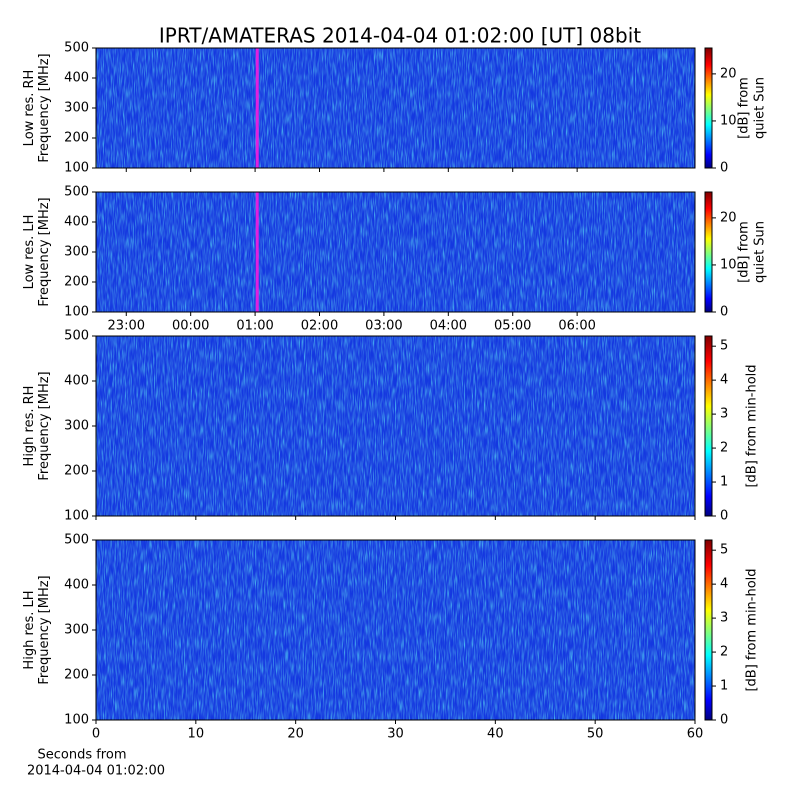 The height and width of the screenshot is (800, 800). What do you see at coordinates (29, 629) in the screenshot?
I see `y-axis-label: High res. LH` at bounding box center [29, 629].